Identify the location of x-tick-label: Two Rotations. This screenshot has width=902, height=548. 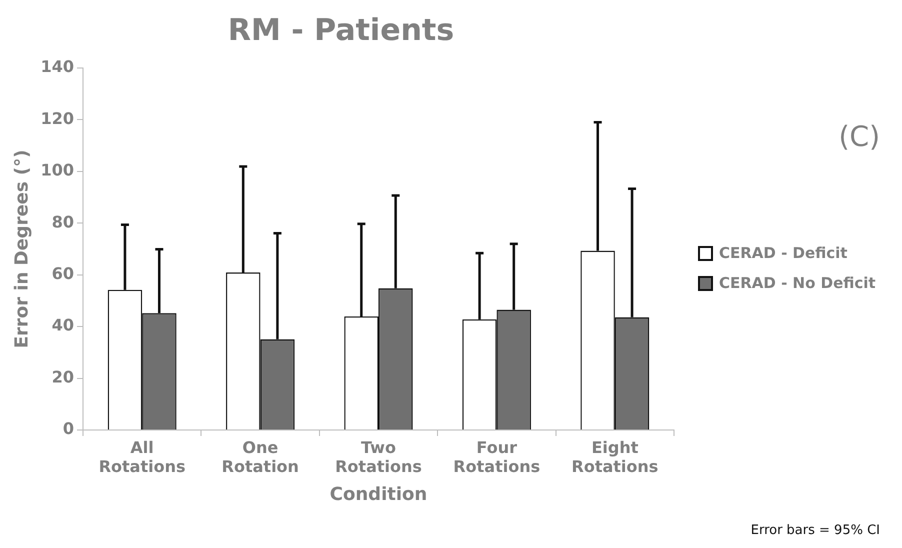
(378, 457).